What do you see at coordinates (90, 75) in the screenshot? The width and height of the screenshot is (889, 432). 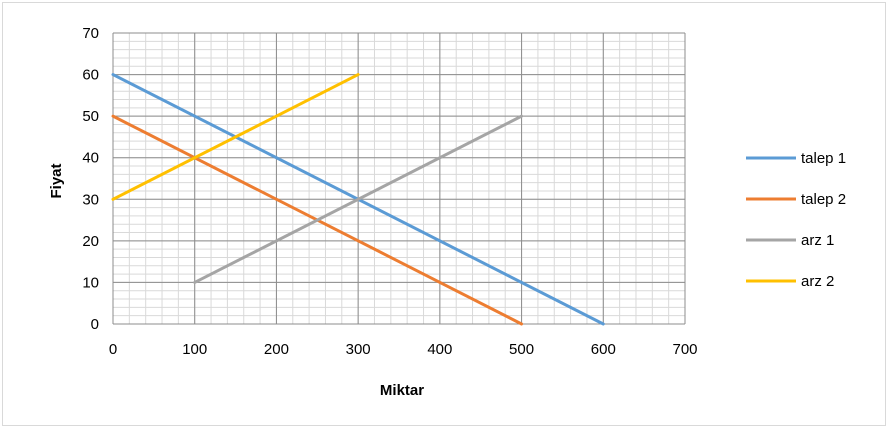 I see `y-tick-label: 60` at bounding box center [90, 75].